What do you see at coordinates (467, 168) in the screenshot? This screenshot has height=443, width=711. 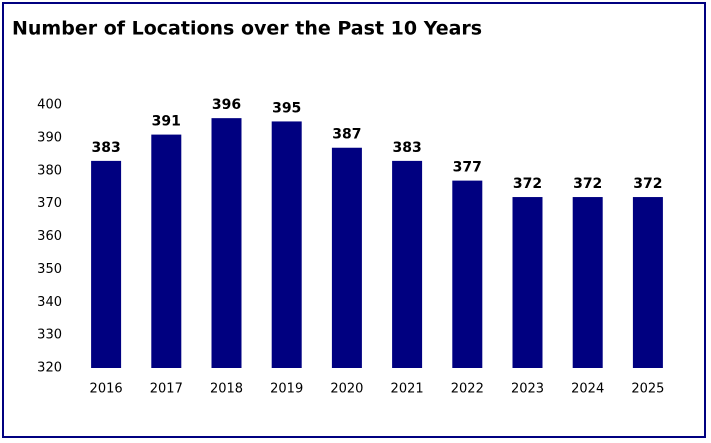 I see `data-label: 377` at bounding box center [467, 168].